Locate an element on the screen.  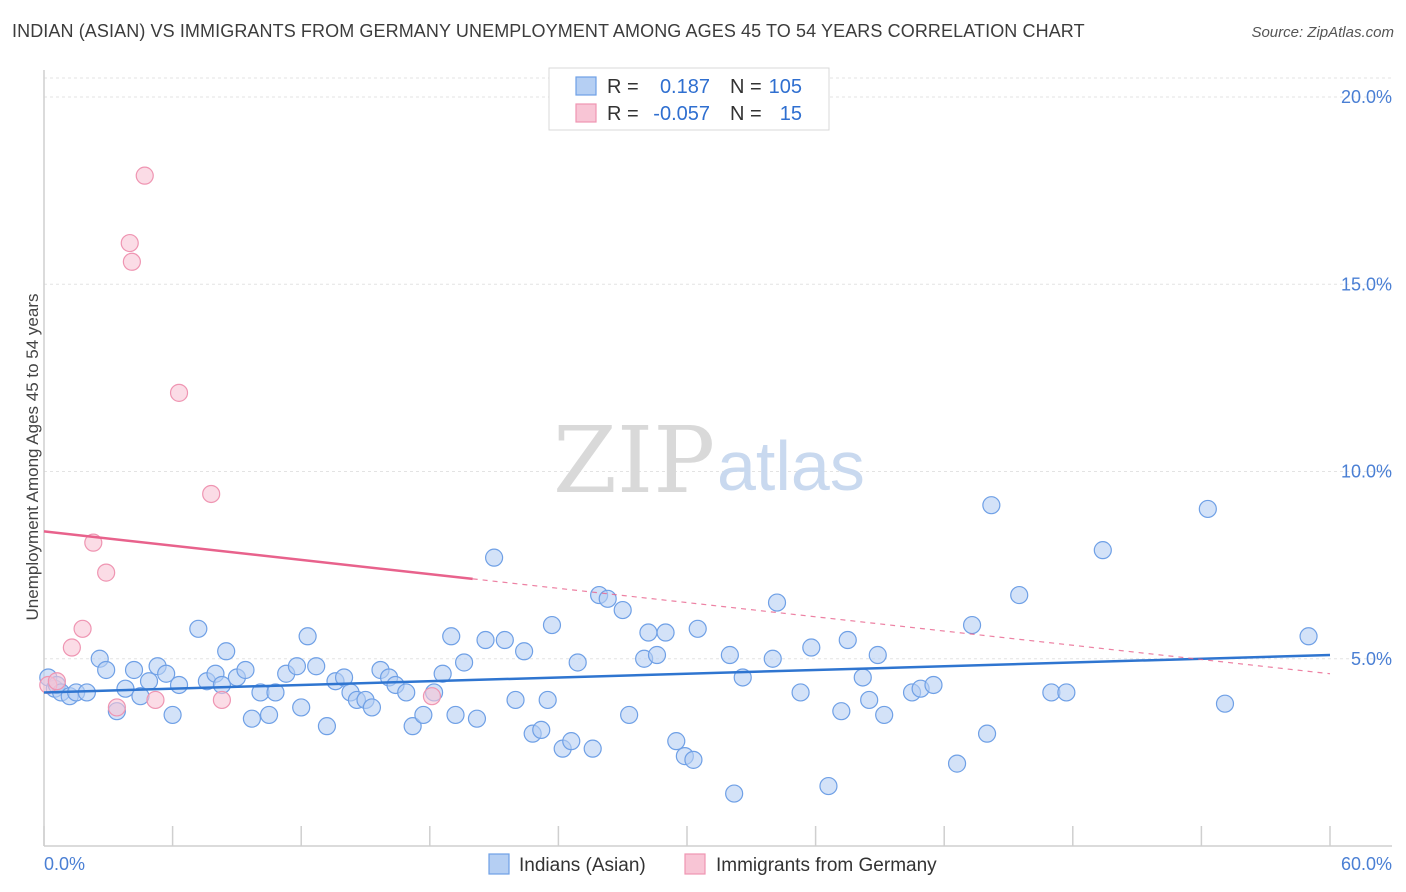
bottom-legend-label-germany: Immigrants from Germany is located at coordinates (826, 865).